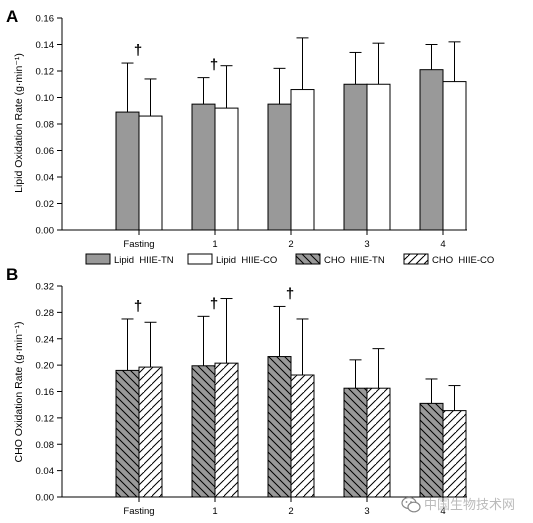 This screenshot has width=533, height=523. What do you see at coordinates (45, 287) in the screenshot?
I see `y-tick-label: 0.32` at bounding box center [45, 287].